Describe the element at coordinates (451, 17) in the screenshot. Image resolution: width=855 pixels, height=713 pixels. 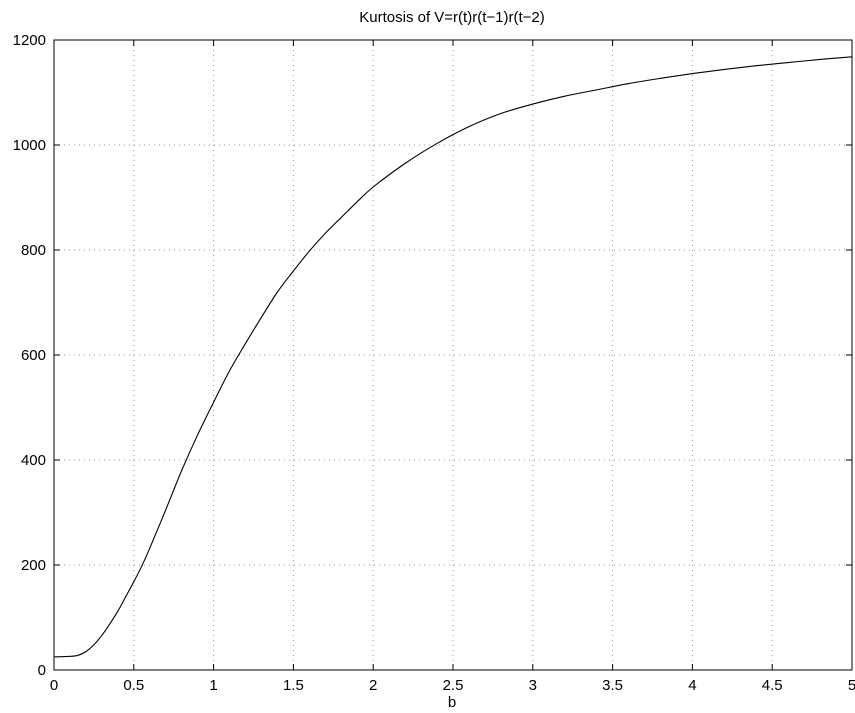
I see `chart-title: Kurtosis of V=r(t)r(t−1)r(t−2)` at that location.